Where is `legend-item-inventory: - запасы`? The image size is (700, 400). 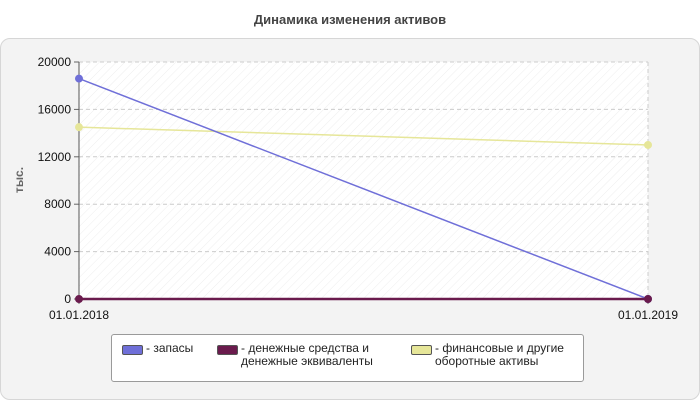
legend-item-inventory: - запасы is located at coordinates (157, 348).